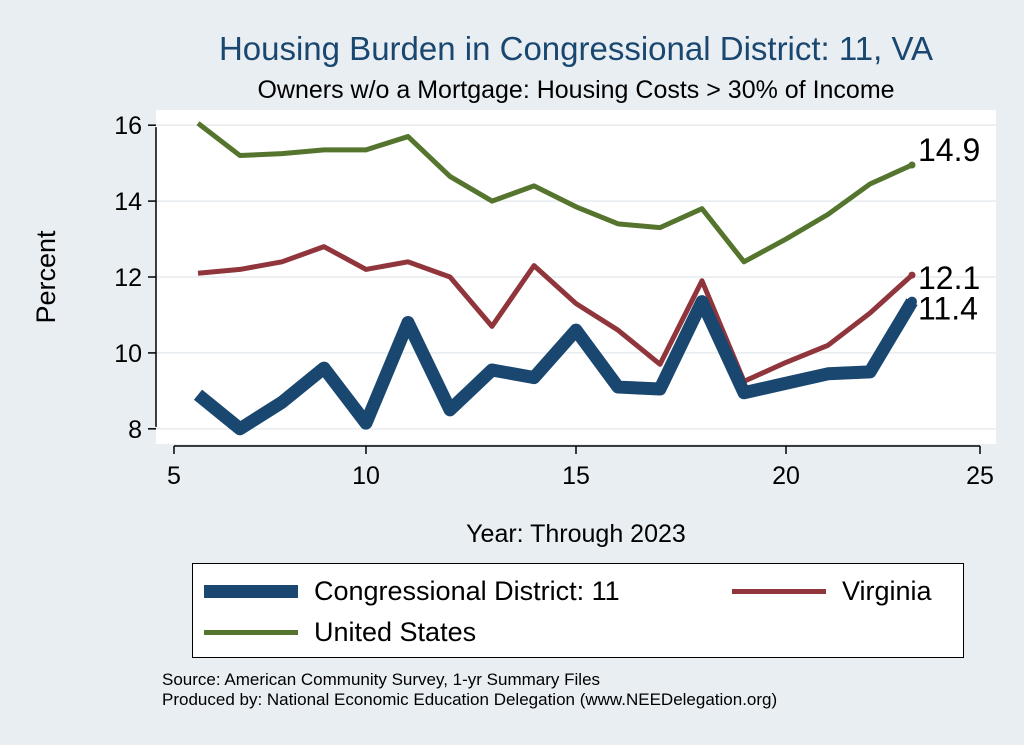 The image size is (1024, 745). What do you see at coordinates (779, 591) in the screenshot?
I see `legend-swatch-virginia` at bounding box center [779, 591].